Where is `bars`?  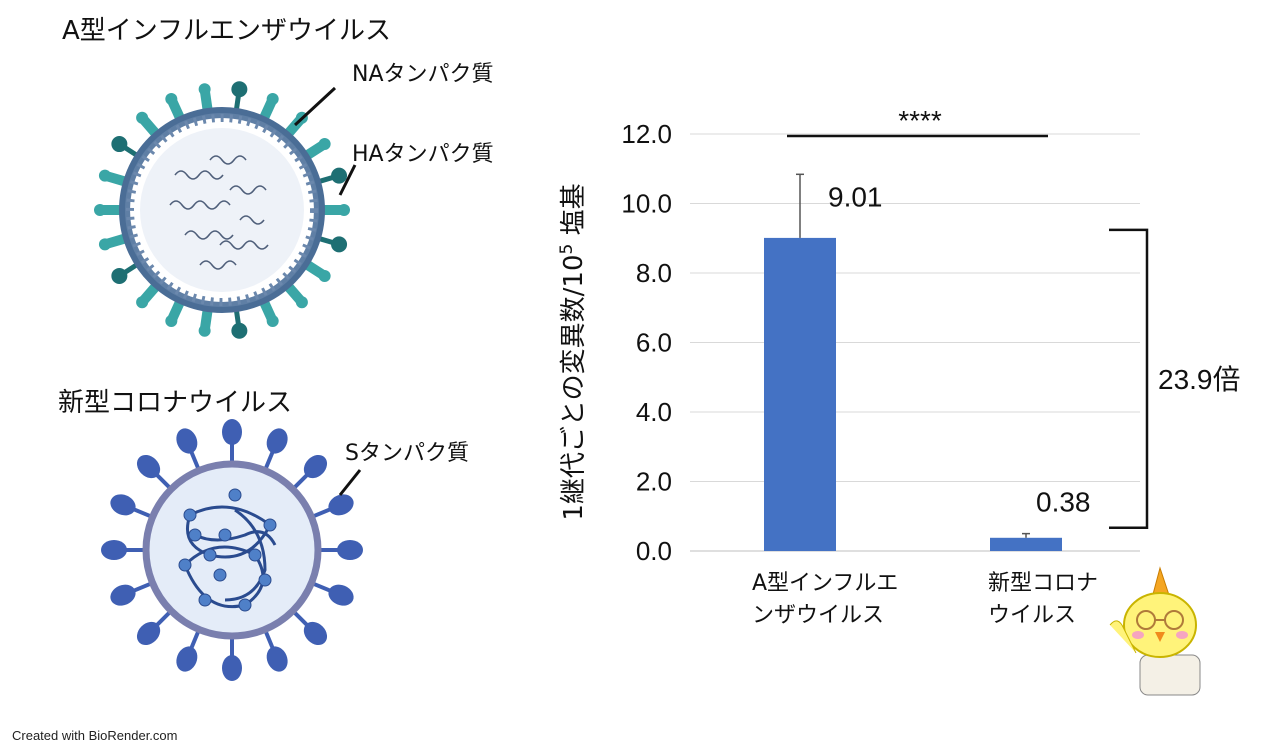
bars is located at coordinates (913, 394).